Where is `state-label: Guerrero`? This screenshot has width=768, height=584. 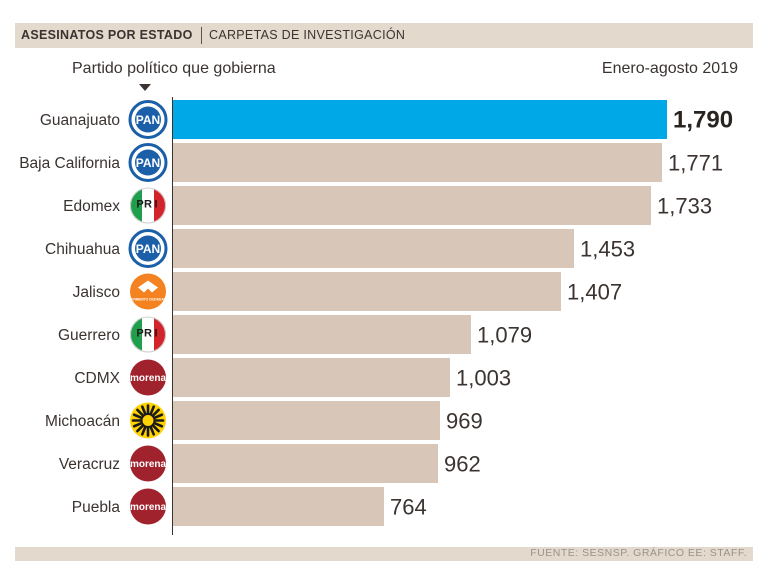 state-label: Guerrero is located at coordinates (89, 335).